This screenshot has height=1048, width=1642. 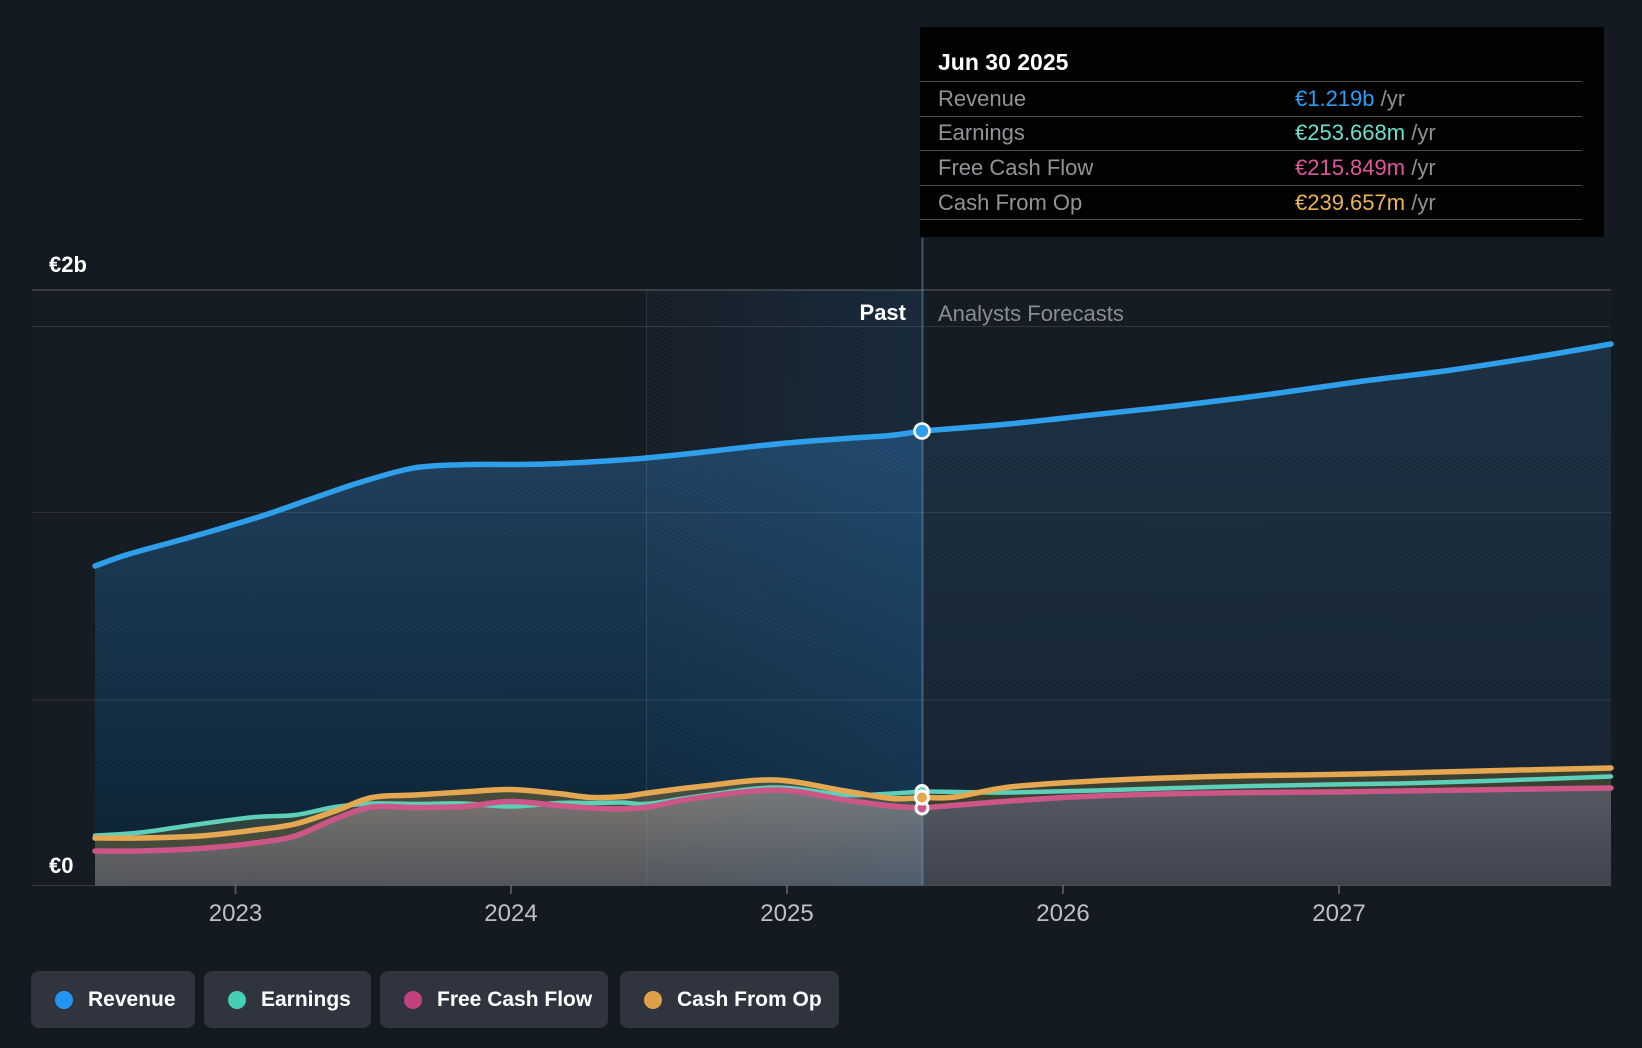 I want to click on svg-text: Past, so click(x=883, y=312).